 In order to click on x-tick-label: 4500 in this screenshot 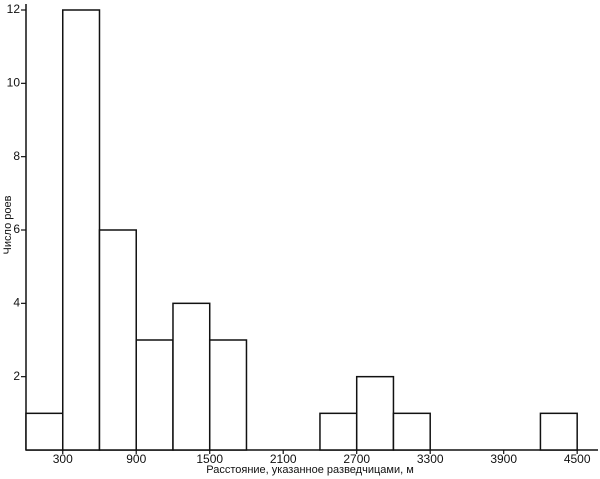, I will do `click(577, 459)`.